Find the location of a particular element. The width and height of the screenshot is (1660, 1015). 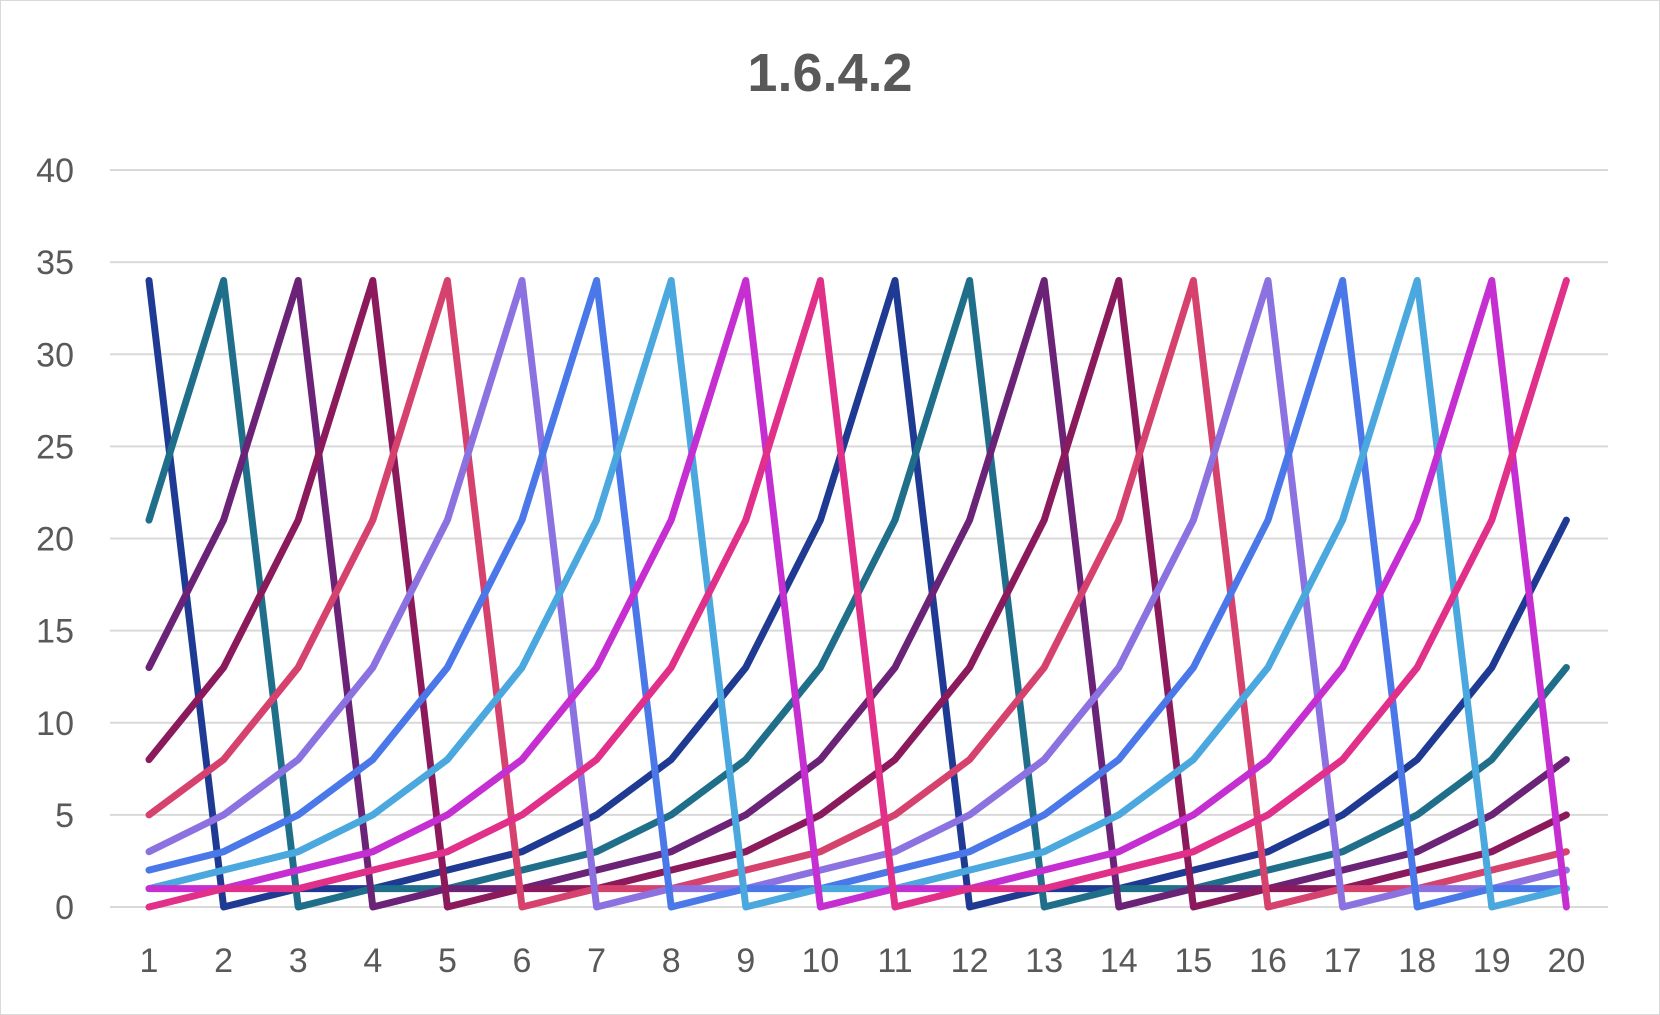

x-tick-label: 12 is located at coordinates (970, 961).